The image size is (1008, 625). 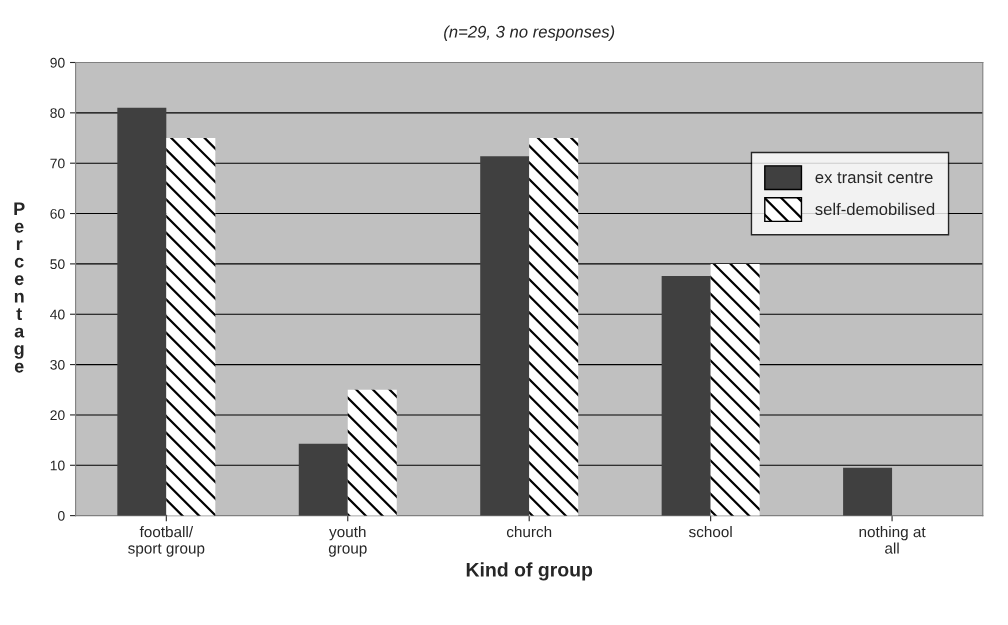 What do you see at coordinates (166, 541) in the screenshot?
I see `x-tick-label: football/ sport group` at bounding box center [166, 541].